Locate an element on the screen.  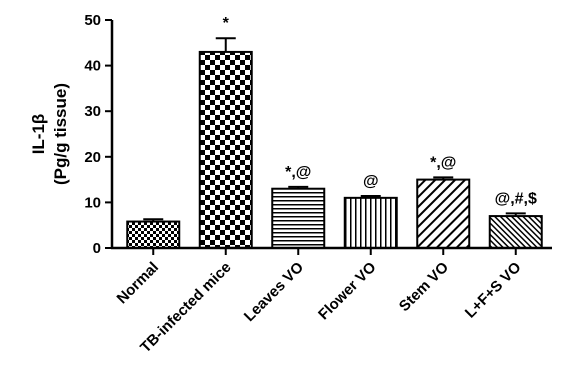
bar-tb-infected-mice is located at coordinates (225, 149).